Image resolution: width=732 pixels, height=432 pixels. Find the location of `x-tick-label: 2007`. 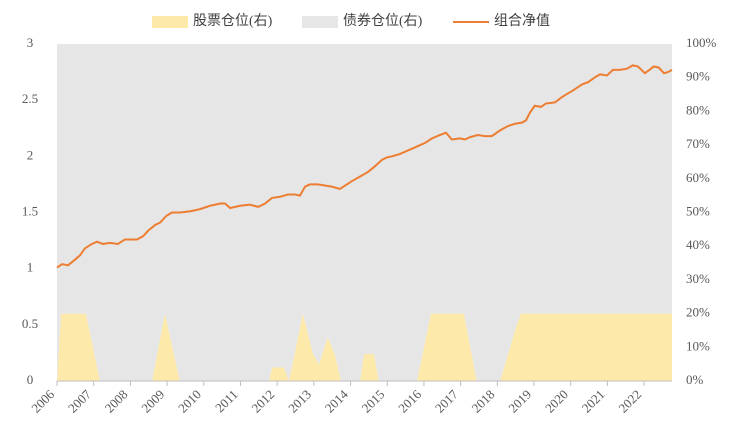

x-tick-label: 2007 is located at coordinates (79, 400).